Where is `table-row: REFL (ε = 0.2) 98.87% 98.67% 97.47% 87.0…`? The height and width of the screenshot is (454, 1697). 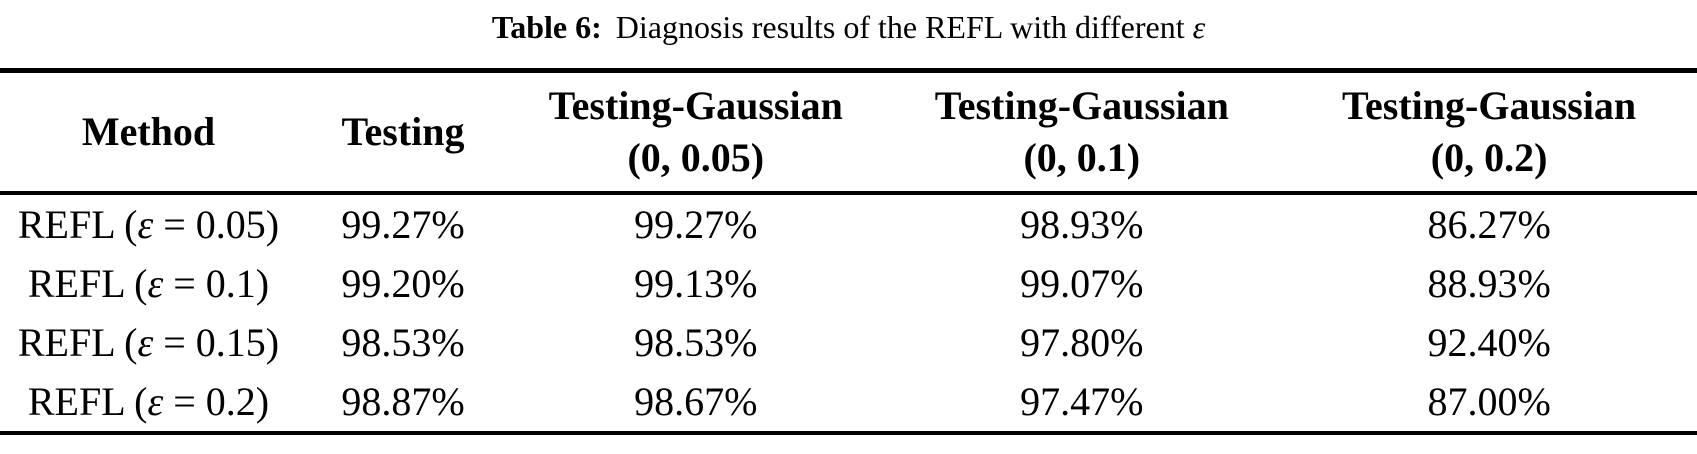
table-row: REFL (ε = 0.2) 98.87% 98.67% 97.47% 87.0… is located at coordinates (848, 402).